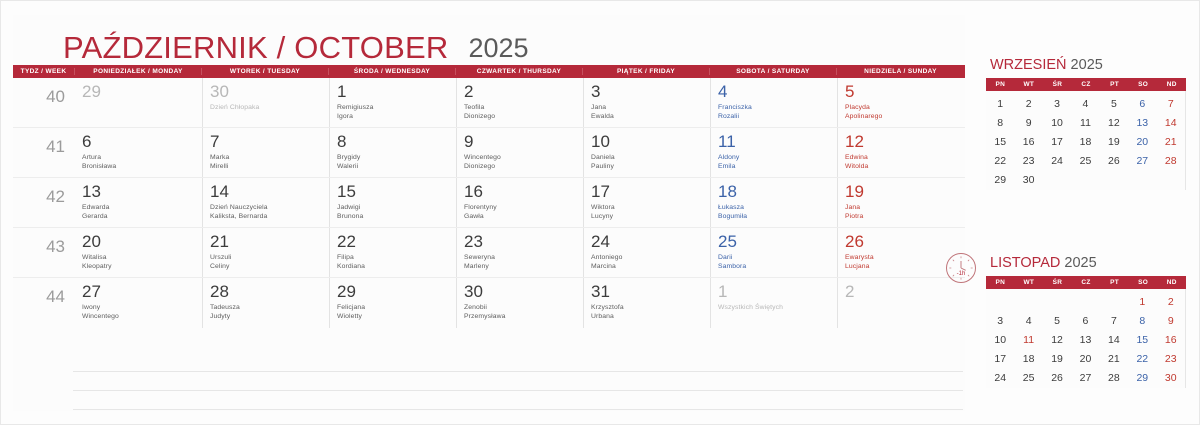 The image size is (1200, 425). What do you see at coordinates (773, 303) in the screenshot?
I see `day-cell: 1 Wszystkich Świętych` at bounding box center [773, 303].